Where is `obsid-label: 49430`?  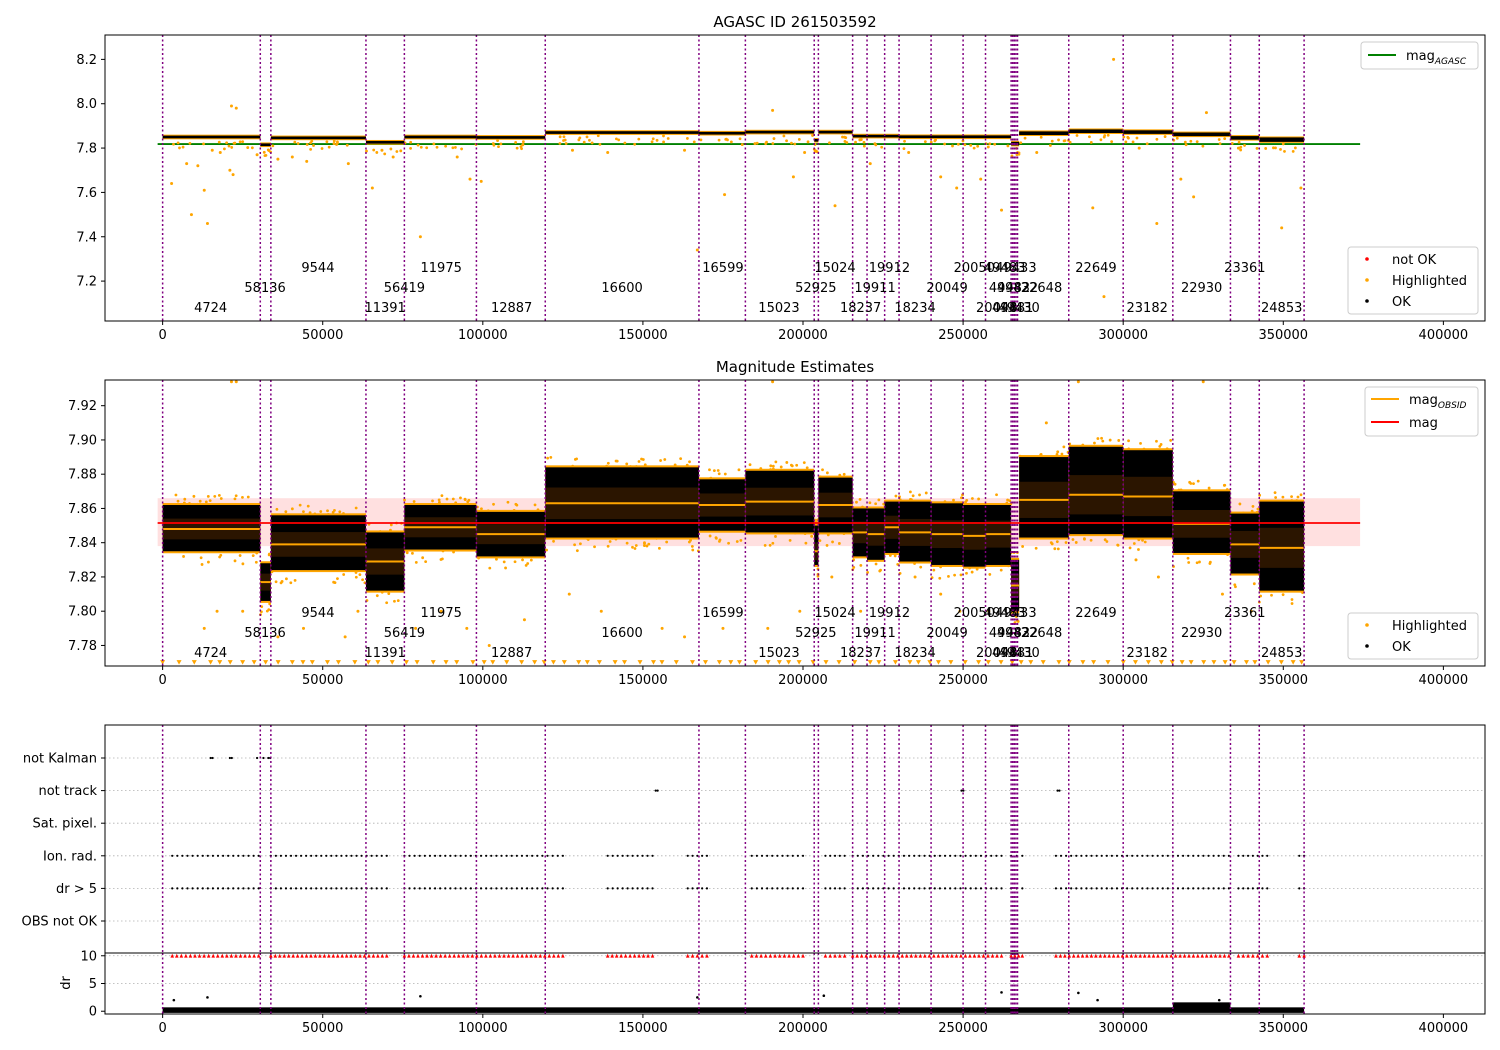 obsid-label: 49430 is located at coordinates (1018, 308).